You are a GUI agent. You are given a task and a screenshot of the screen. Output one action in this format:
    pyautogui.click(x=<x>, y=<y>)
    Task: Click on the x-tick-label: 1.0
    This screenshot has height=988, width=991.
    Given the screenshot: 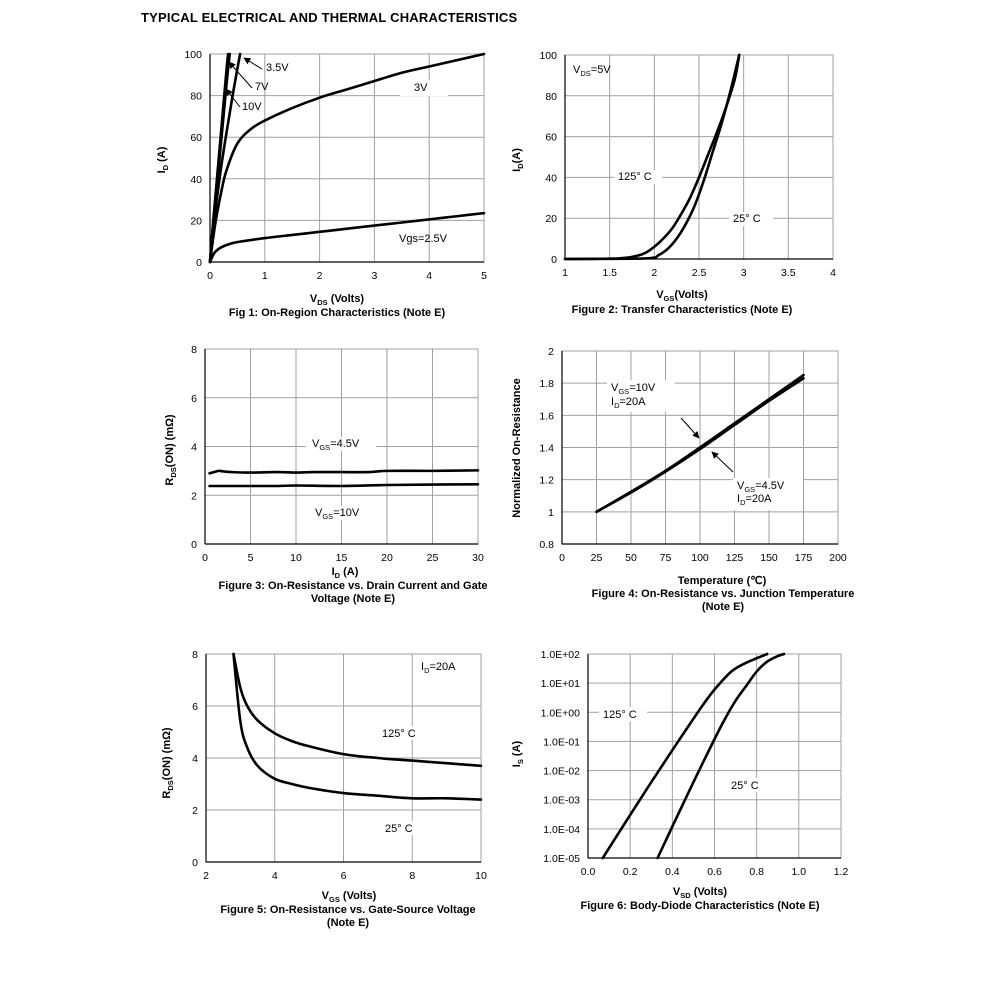 What is the action you would take?
    pyautogui.click(x=799, y=872)
    